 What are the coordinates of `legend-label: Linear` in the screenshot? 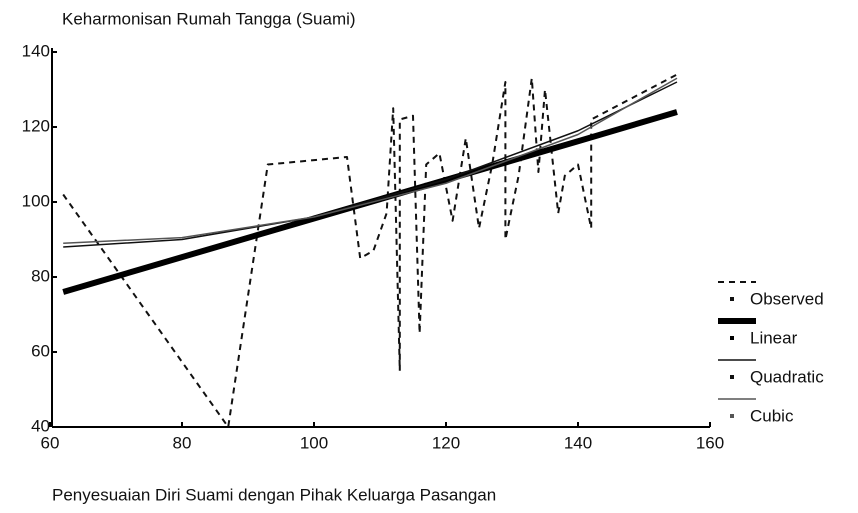 It's located at (774, 337).